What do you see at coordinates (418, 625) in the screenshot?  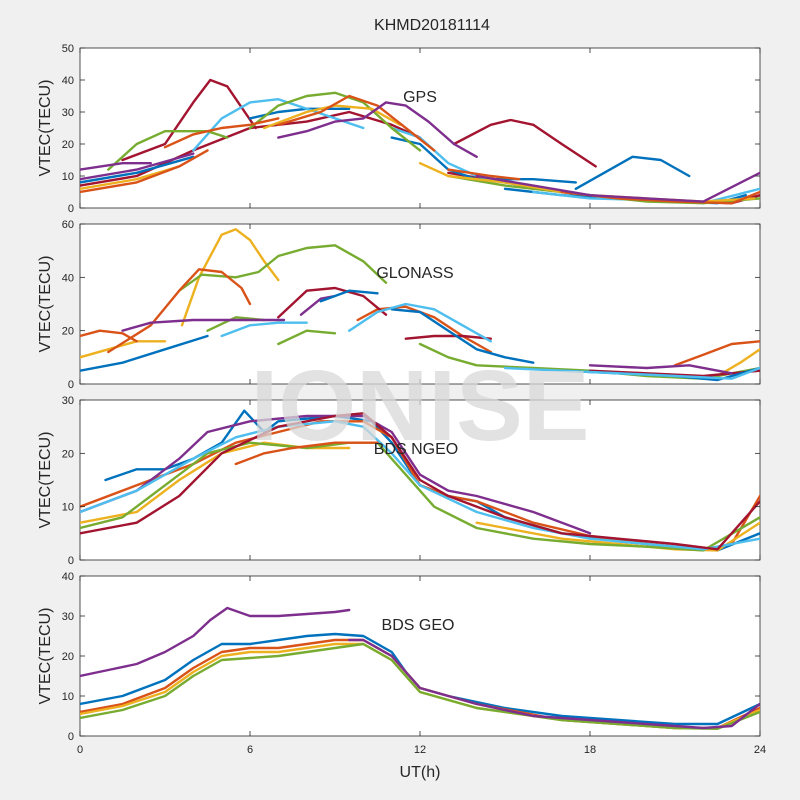 I see `panel-label: BDS GEO` at bounding box center [418, 625].